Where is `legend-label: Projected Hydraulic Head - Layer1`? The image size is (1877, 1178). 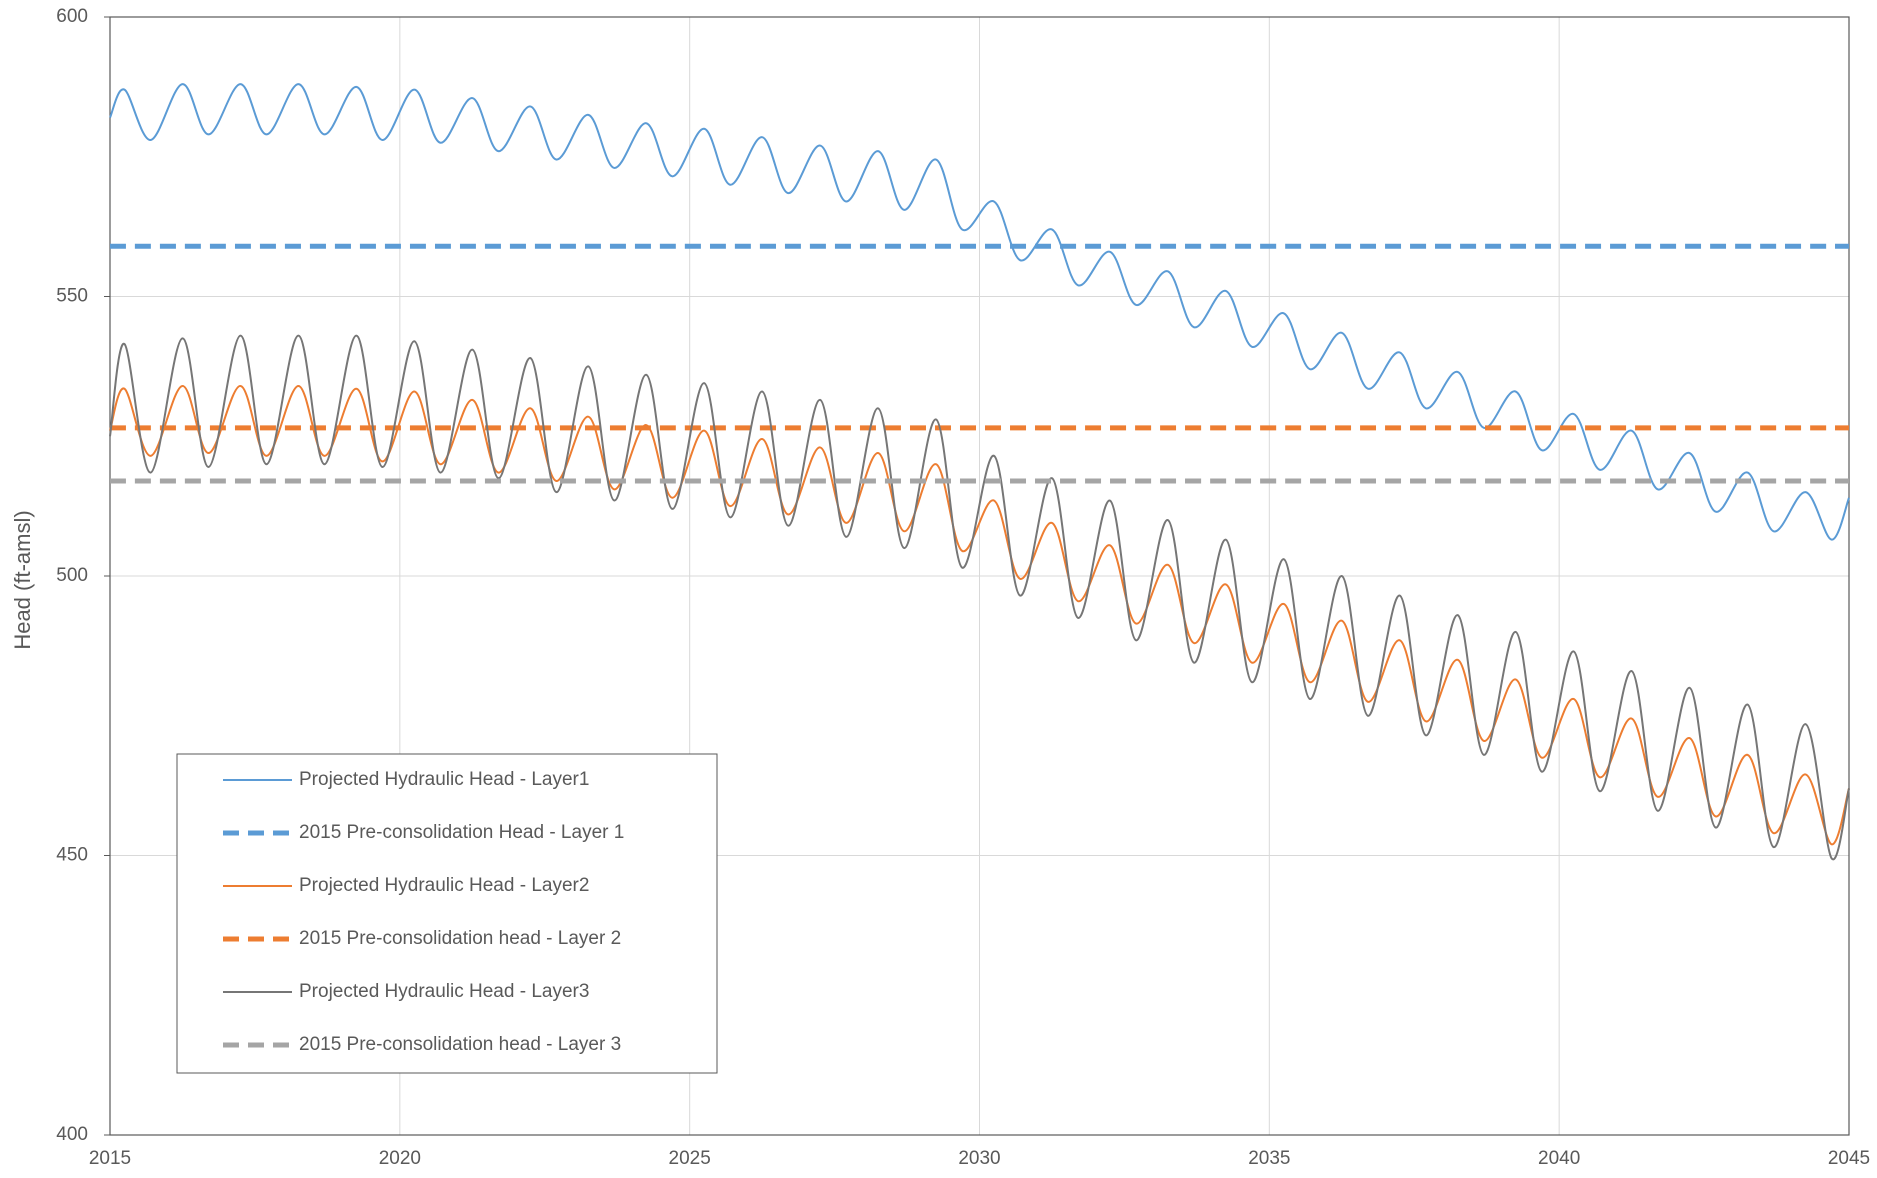 legend-label: Projected Hydraulic Head - Layer1 is located at coordinates (444, 779).